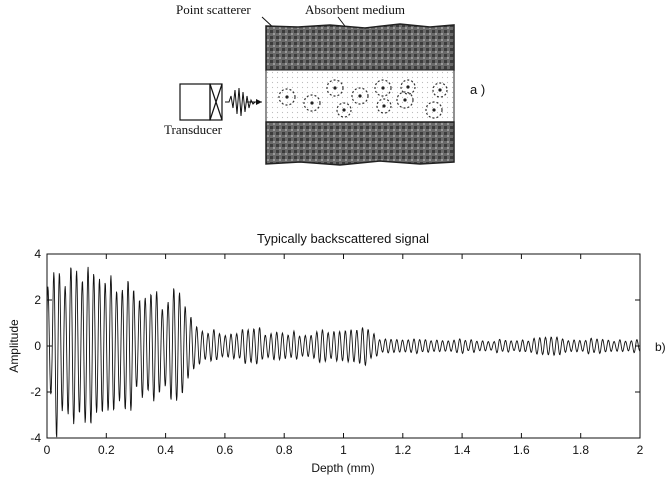 The image size is (669, 482). Describe the element at coordinates (355, 9) in the screenshot. I see `absorbent-medium-label: Absorbent medium` at that location.